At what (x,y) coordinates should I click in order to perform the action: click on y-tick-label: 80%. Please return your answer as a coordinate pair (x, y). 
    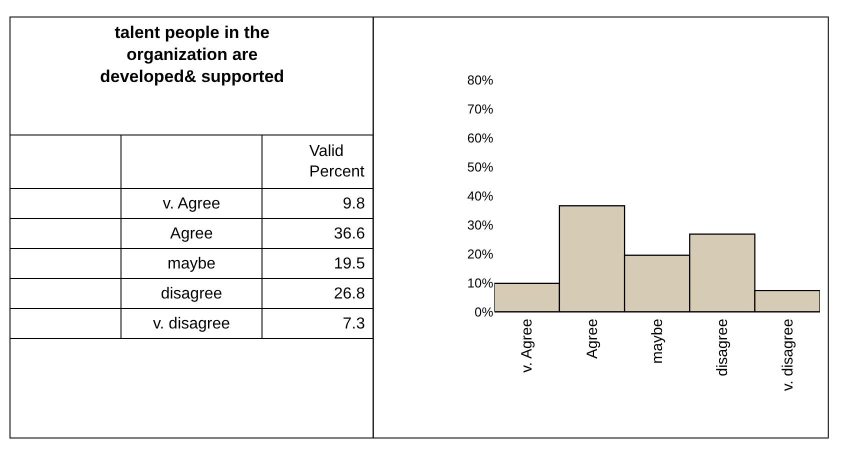
    Looking at the image, I should click on (480, 80).